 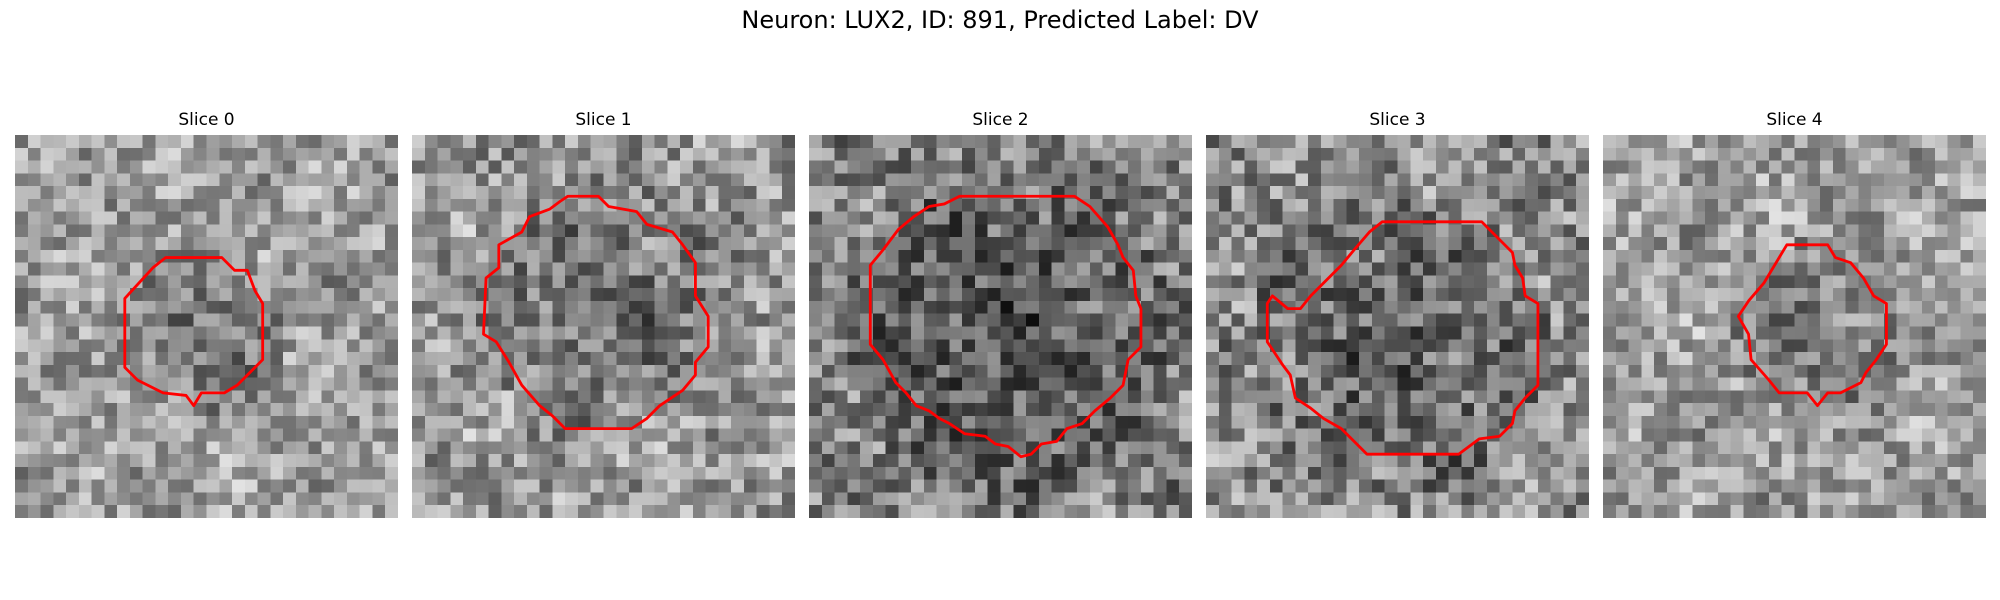 I want to click on slice-title-4: Slice 4, so click(x=1794, y=120).